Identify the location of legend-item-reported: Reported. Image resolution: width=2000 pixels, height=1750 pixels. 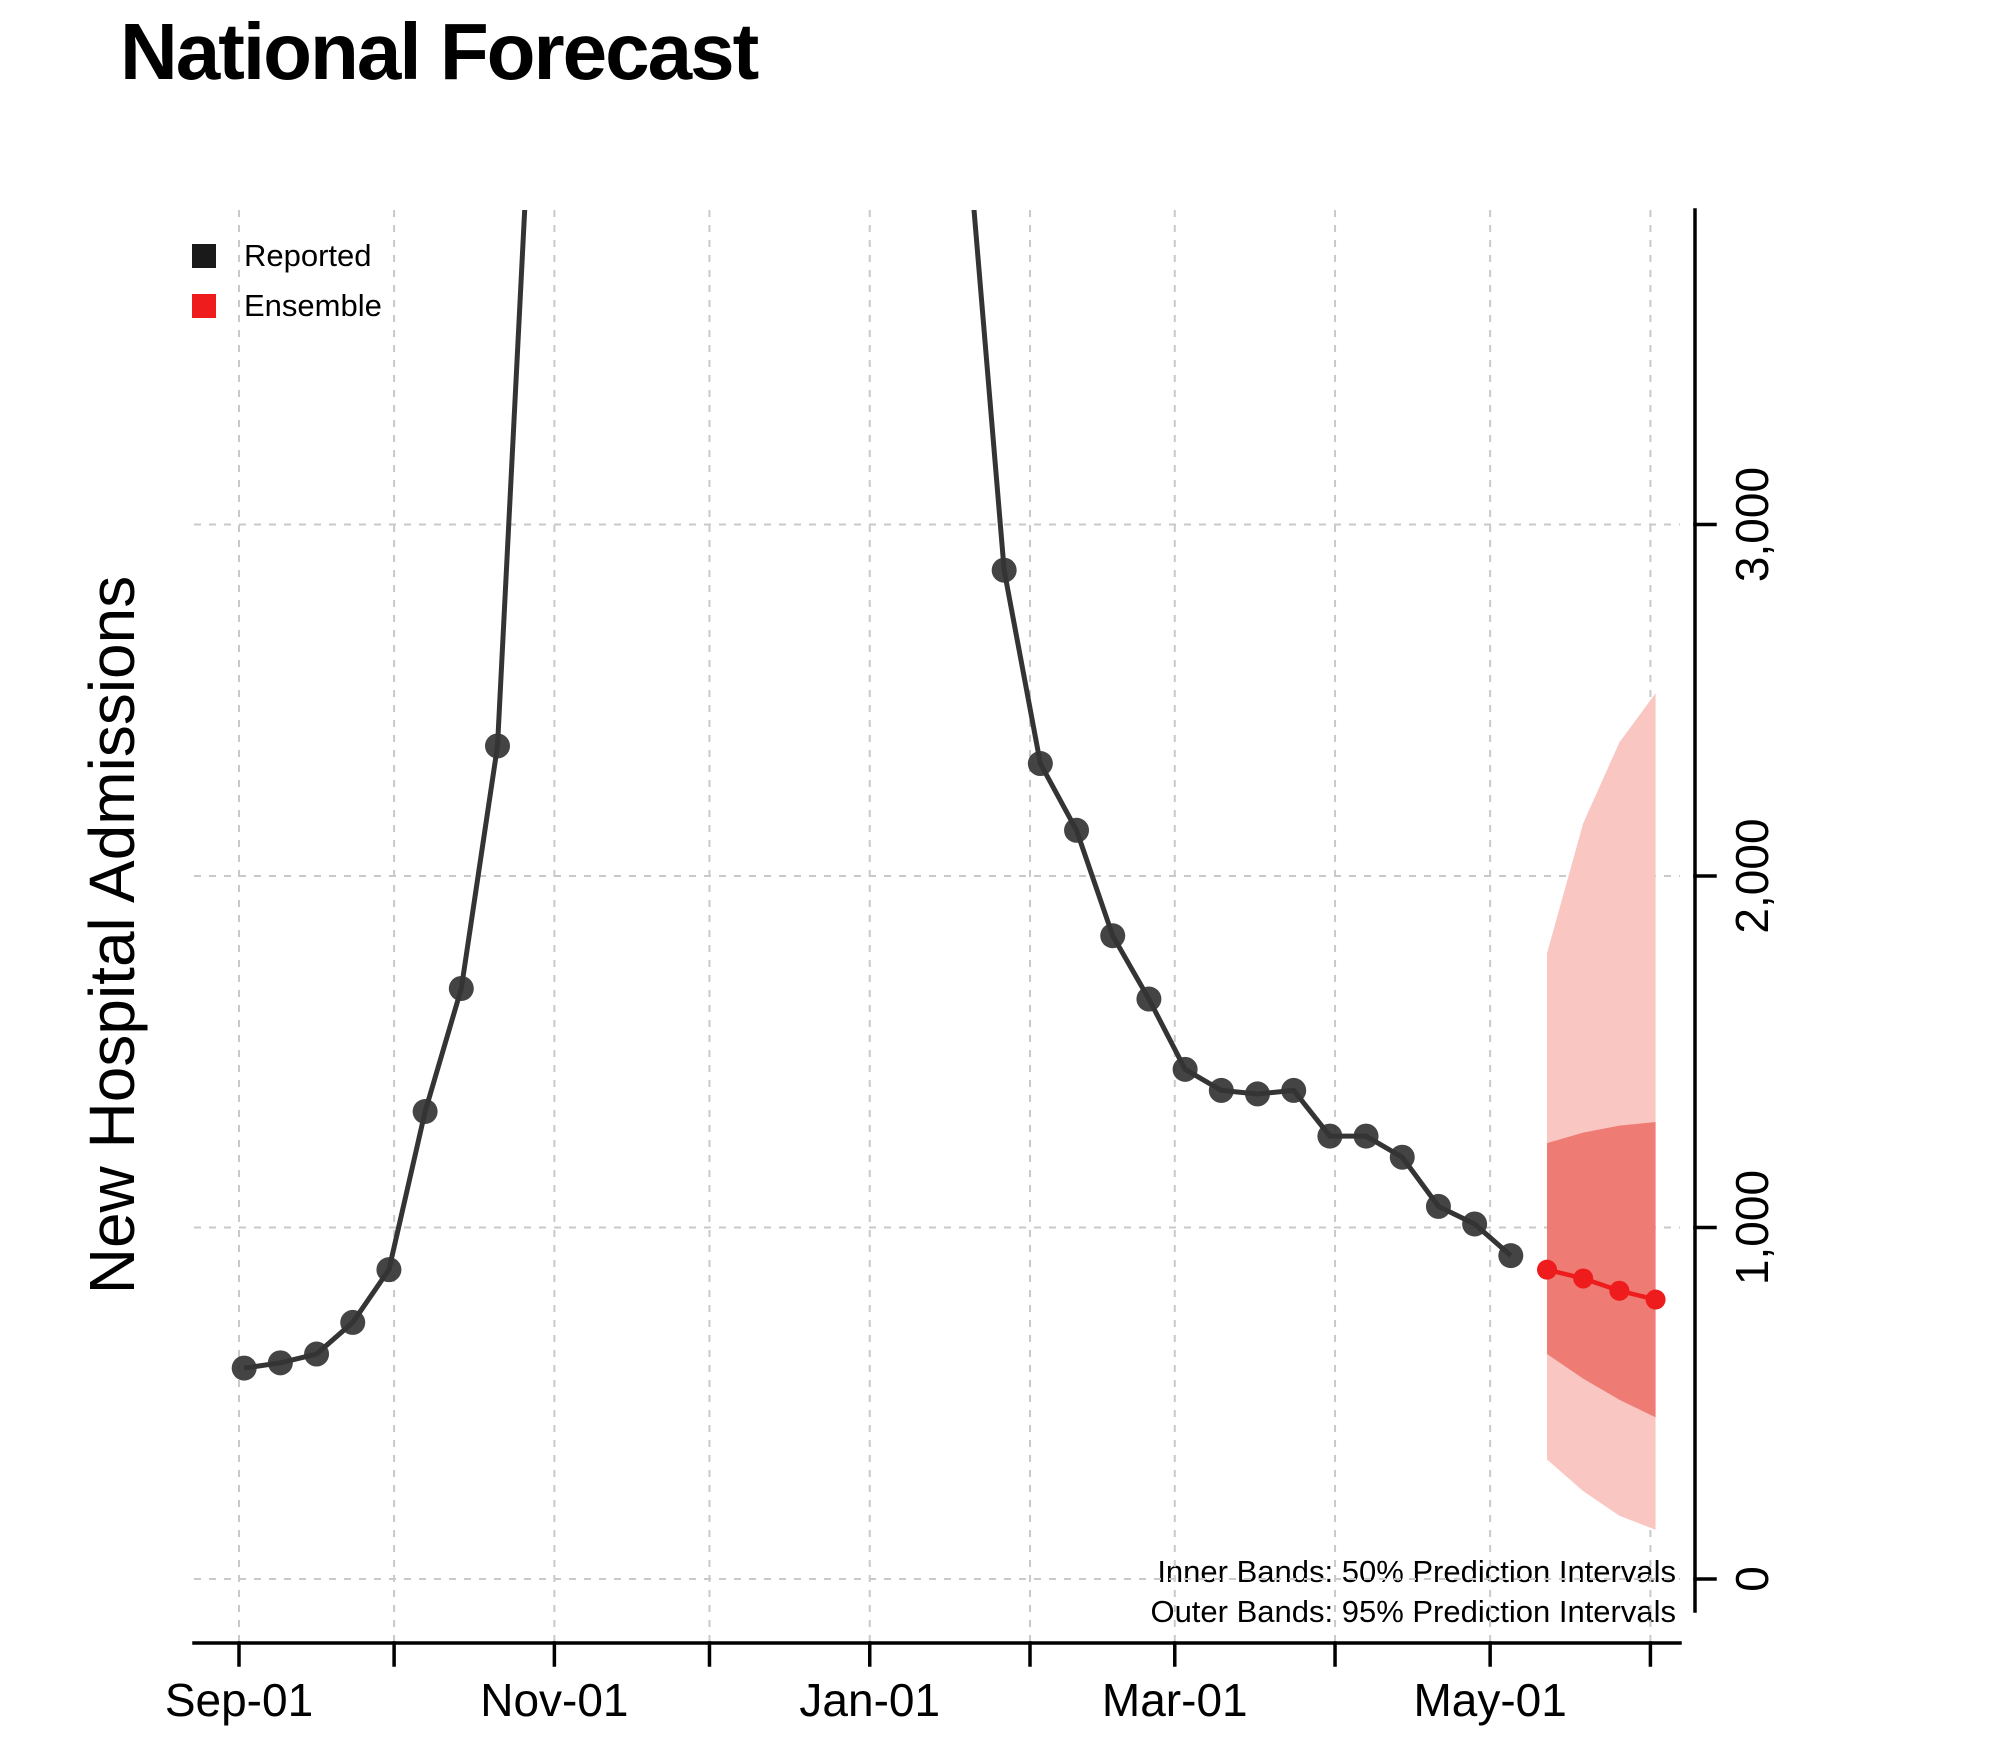
(287, 256).